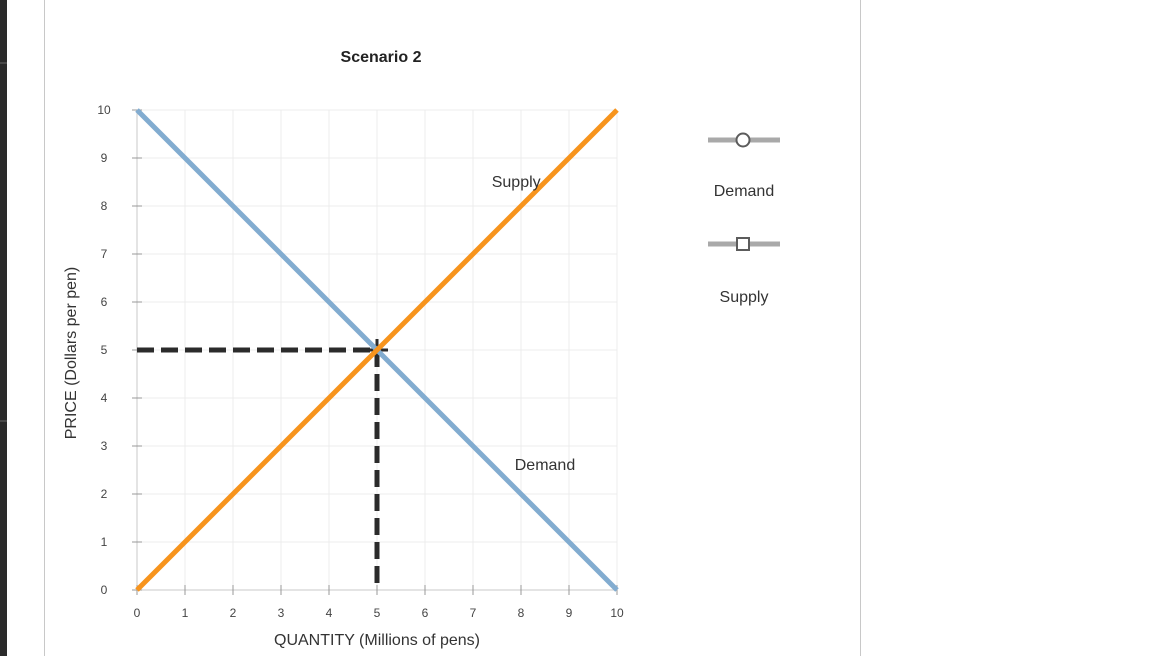 The height and width of the screenshot is (656, 1167). What do you see at coordinates (104, 206) in the screenshot?
I see `y-tick-label: 8` at bounding box center [104, 206].